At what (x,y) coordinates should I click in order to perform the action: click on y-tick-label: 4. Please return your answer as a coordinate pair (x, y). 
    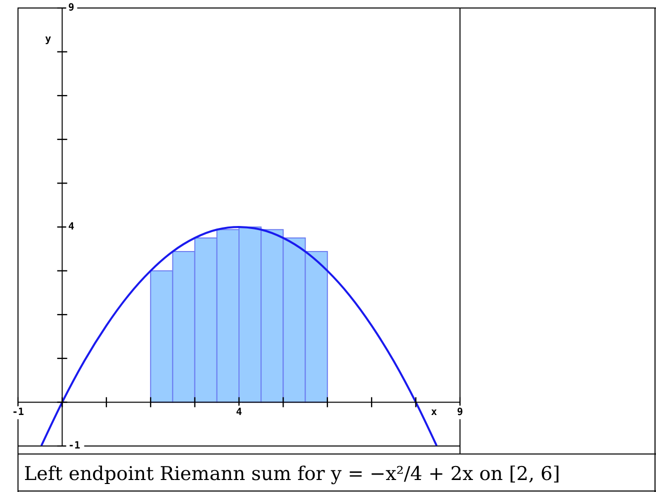
    Looking at the image, I should click on (71, 227).